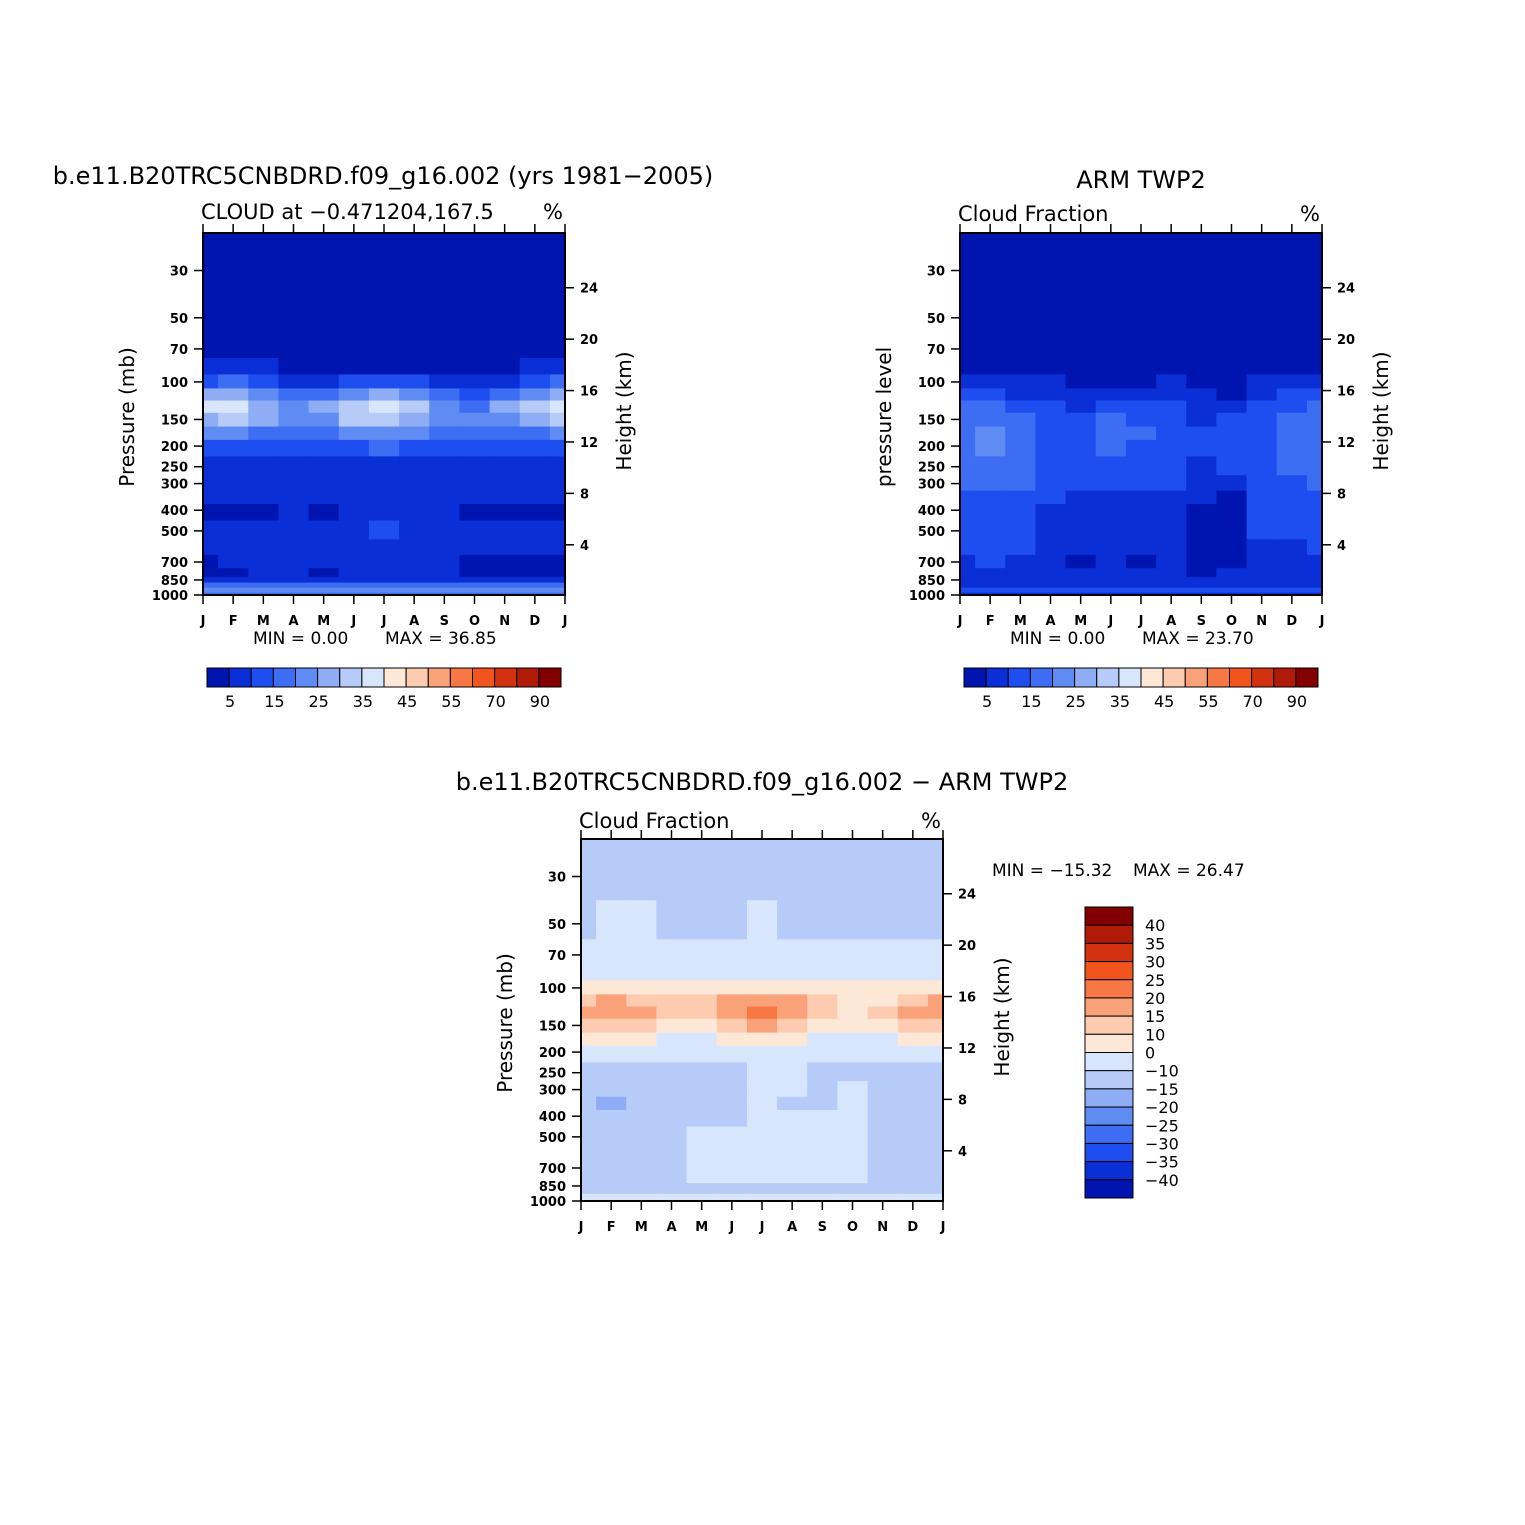 The image size is (1525, 1525). What do you see at coordinates (1231, 621) in the screenshot?
I see `month-label: O` at bounding box center [1231, 621].